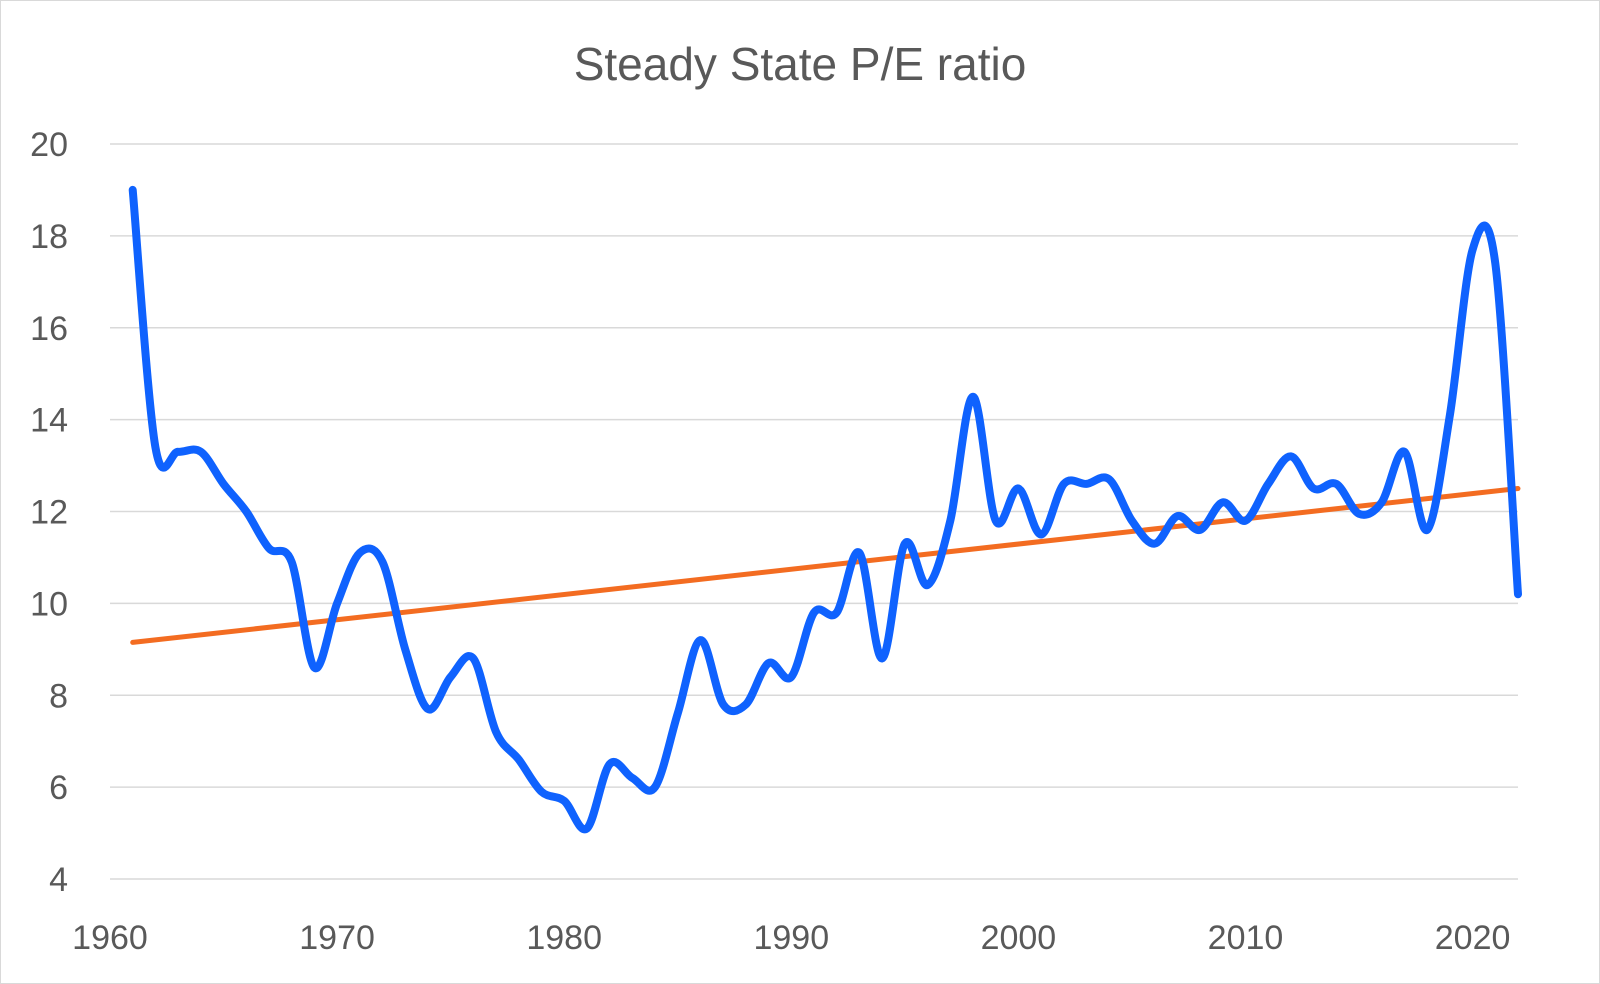 Image resolution: width=1600 pixels, height=984 pixels. Describe the element at coordinates (859, 553) in the screenshot. I see `pe-ratio-point-1993` at that location.